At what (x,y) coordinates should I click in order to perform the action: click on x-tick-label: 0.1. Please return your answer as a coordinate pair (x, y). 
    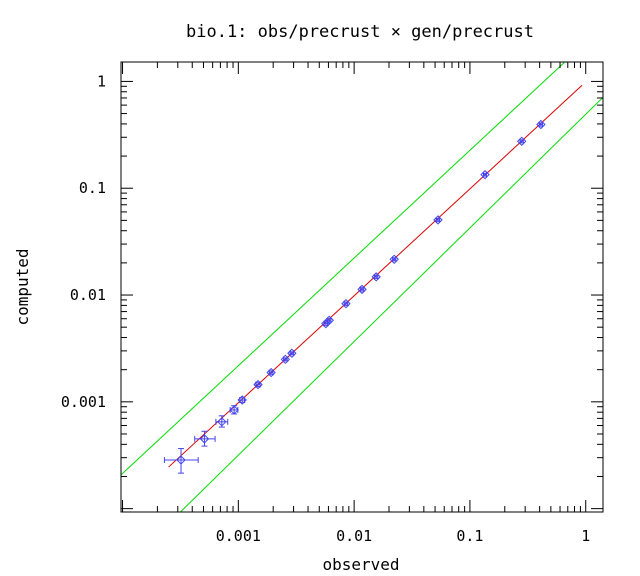
    Looking at the image, I should click on (469, 536).